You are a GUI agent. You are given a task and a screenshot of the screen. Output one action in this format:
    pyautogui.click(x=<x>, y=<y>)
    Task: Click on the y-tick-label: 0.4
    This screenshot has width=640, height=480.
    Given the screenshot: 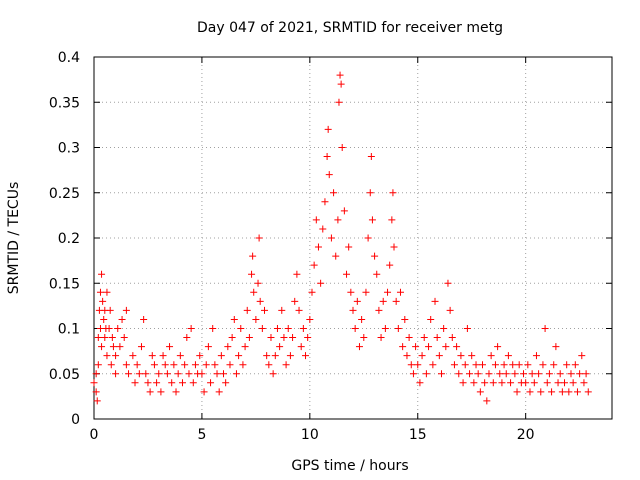 What is the action you would take?
    pyautogui.click(x=69, y=58)
    